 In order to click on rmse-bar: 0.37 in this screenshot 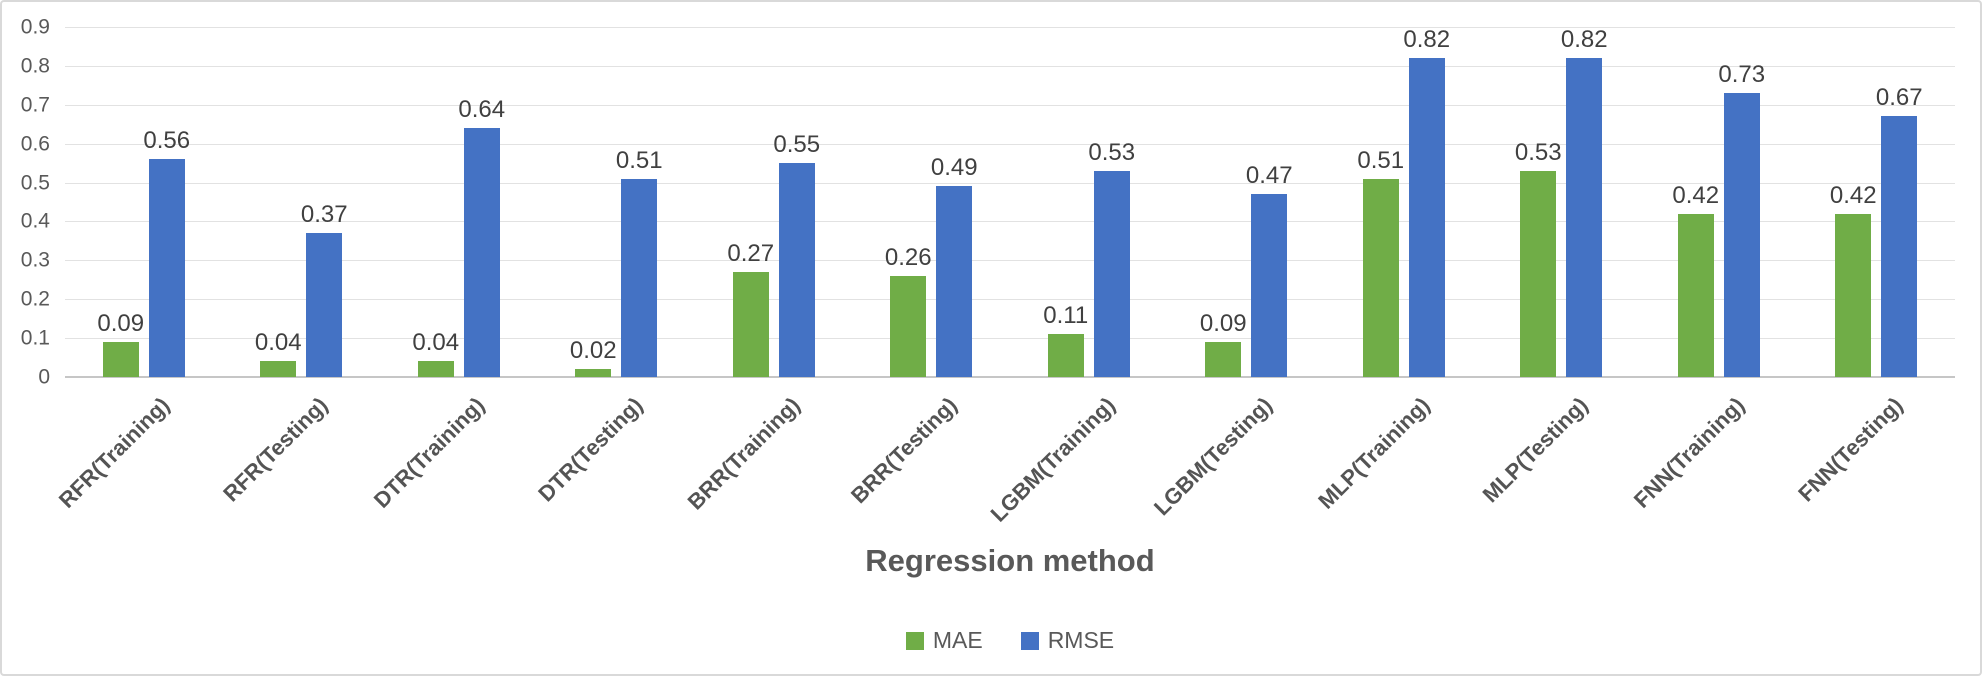, I will do `click(324, 290)`.